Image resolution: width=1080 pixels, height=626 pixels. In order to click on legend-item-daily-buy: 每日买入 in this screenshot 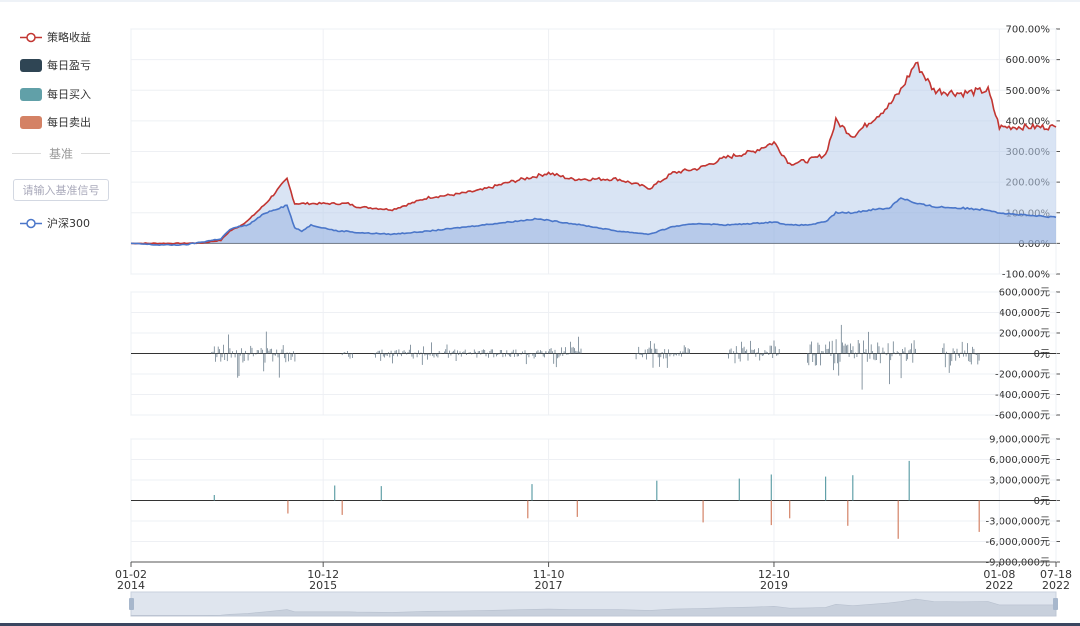, I will do `click(55, 94)`.